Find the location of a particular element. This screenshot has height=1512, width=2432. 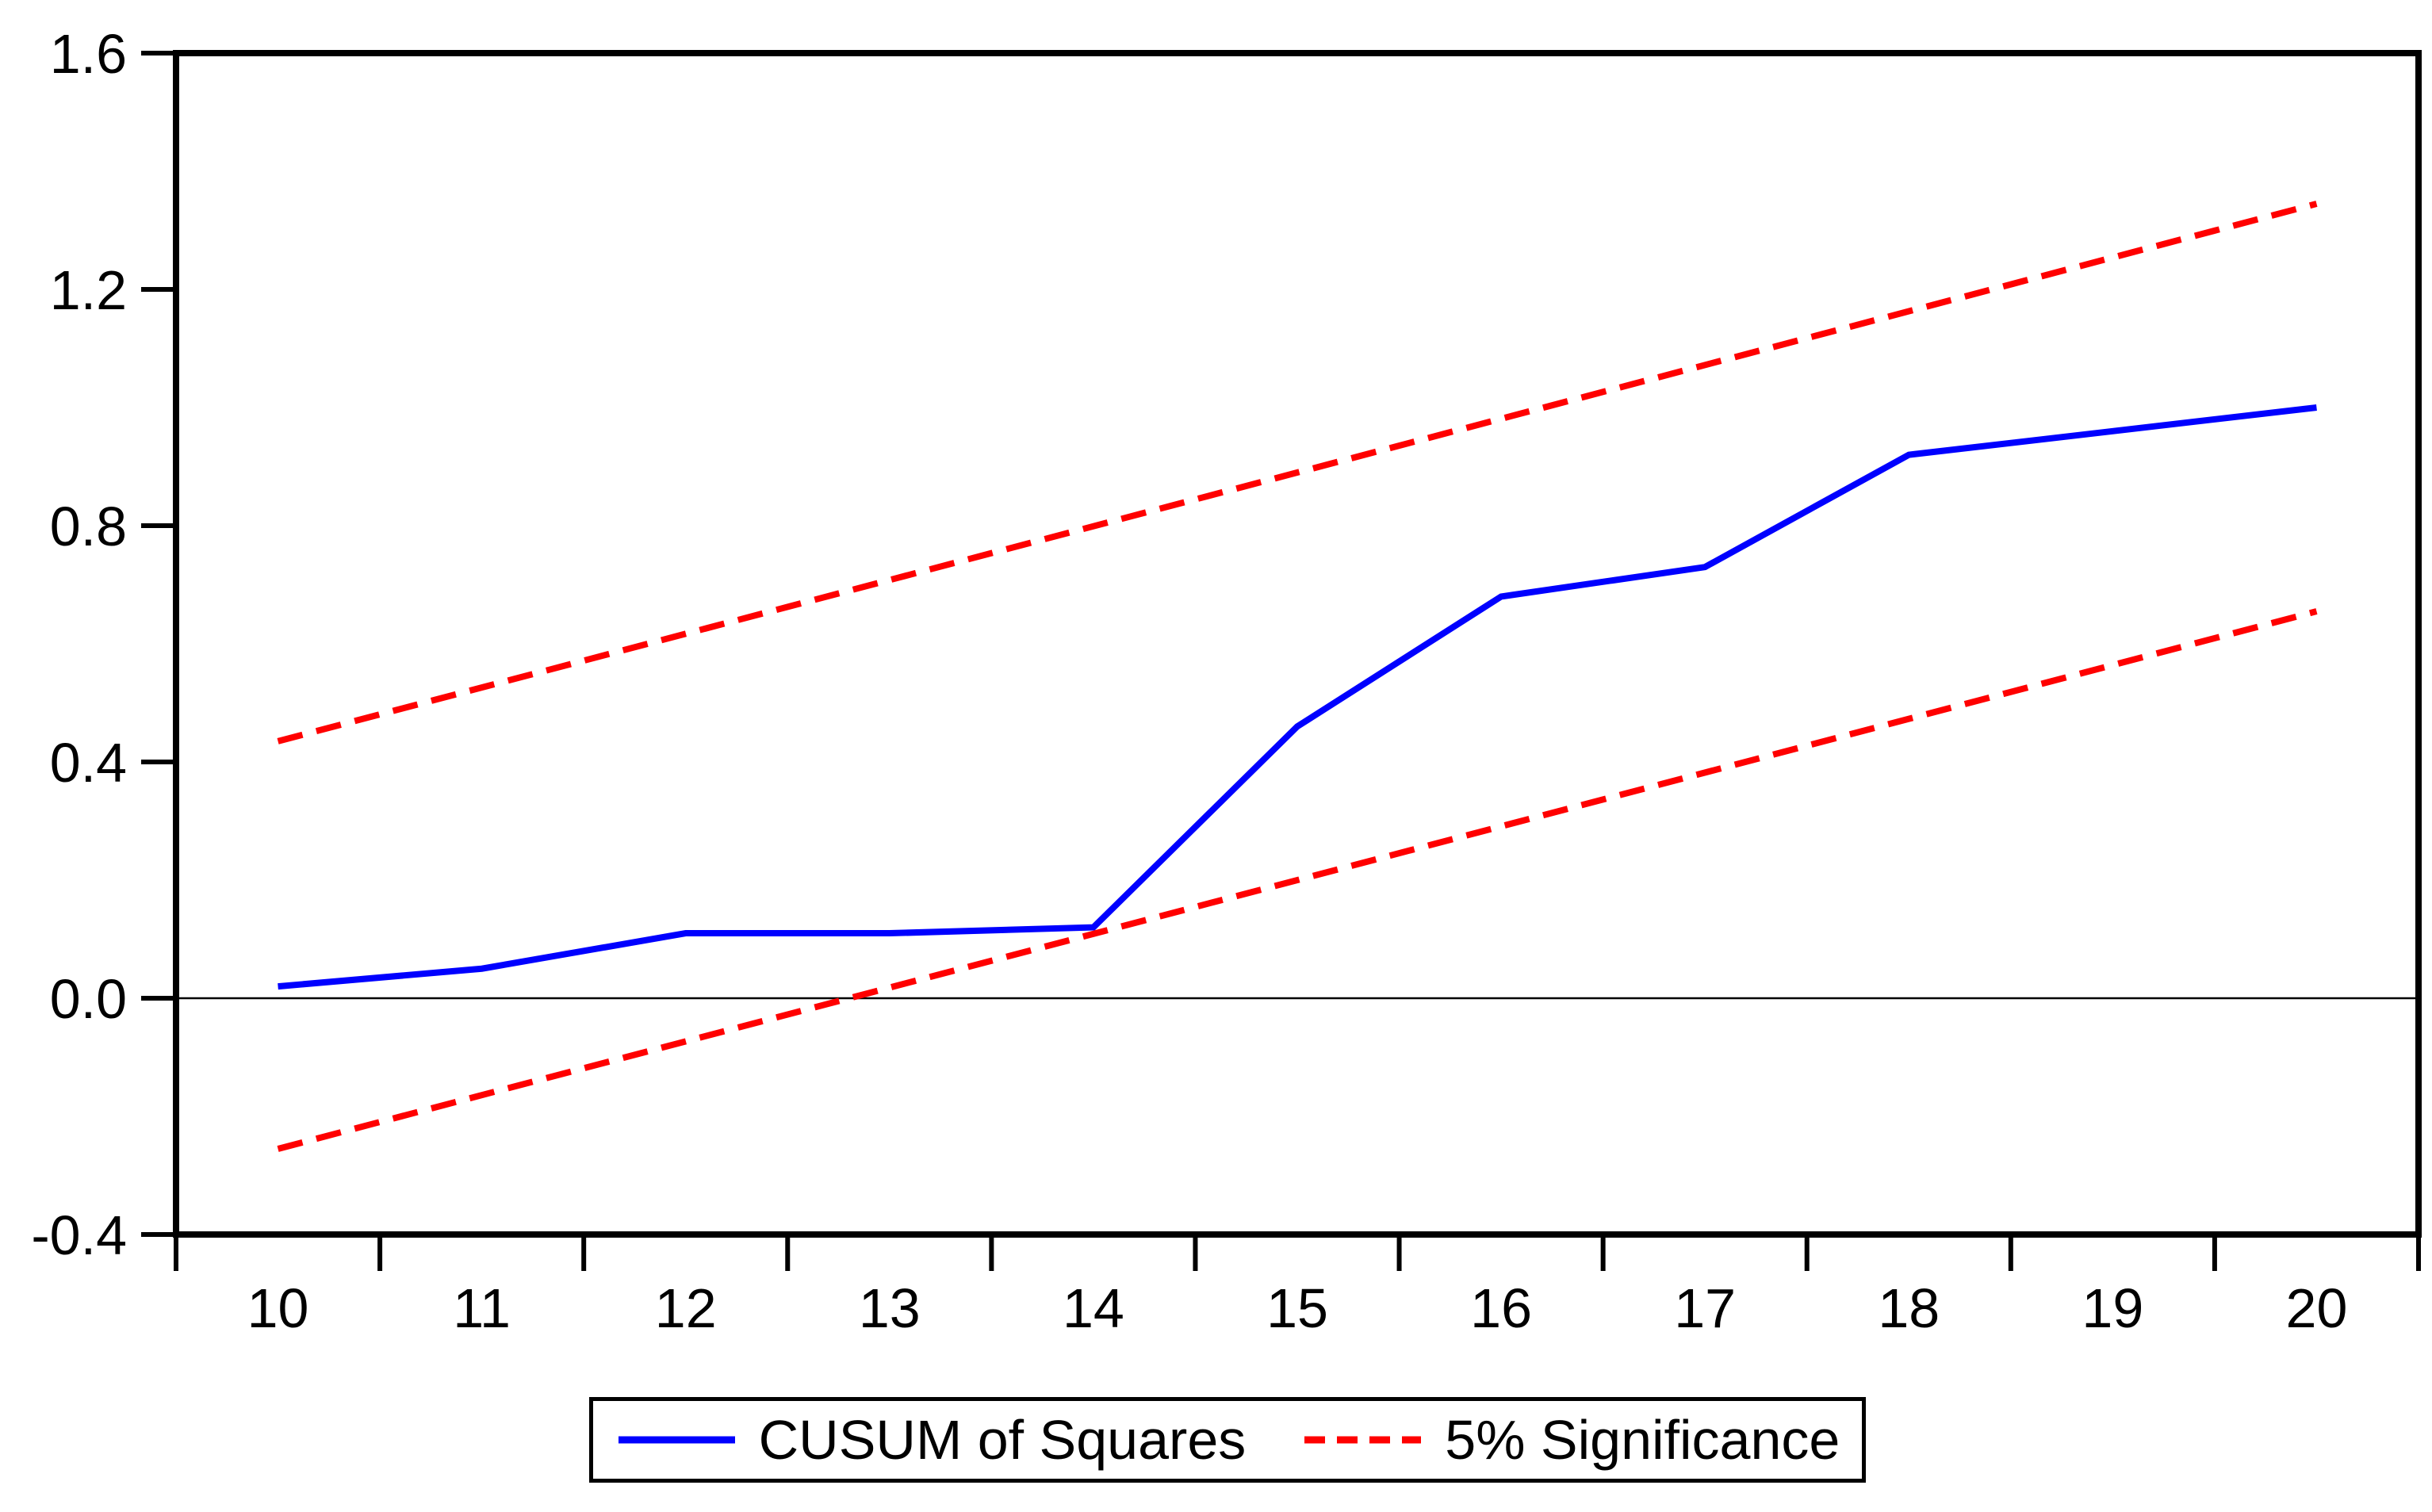

x-tick-label: 13 is located at coordinates (890, 1308).